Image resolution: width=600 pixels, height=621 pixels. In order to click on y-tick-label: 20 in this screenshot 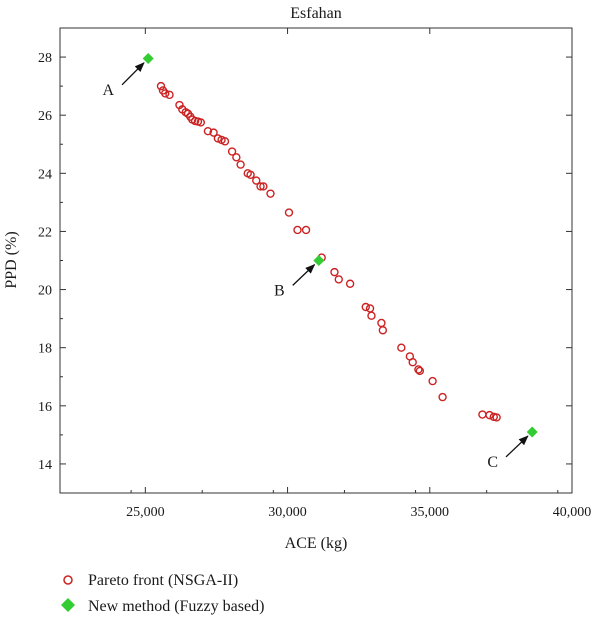, I will do `click(45, 291)`.